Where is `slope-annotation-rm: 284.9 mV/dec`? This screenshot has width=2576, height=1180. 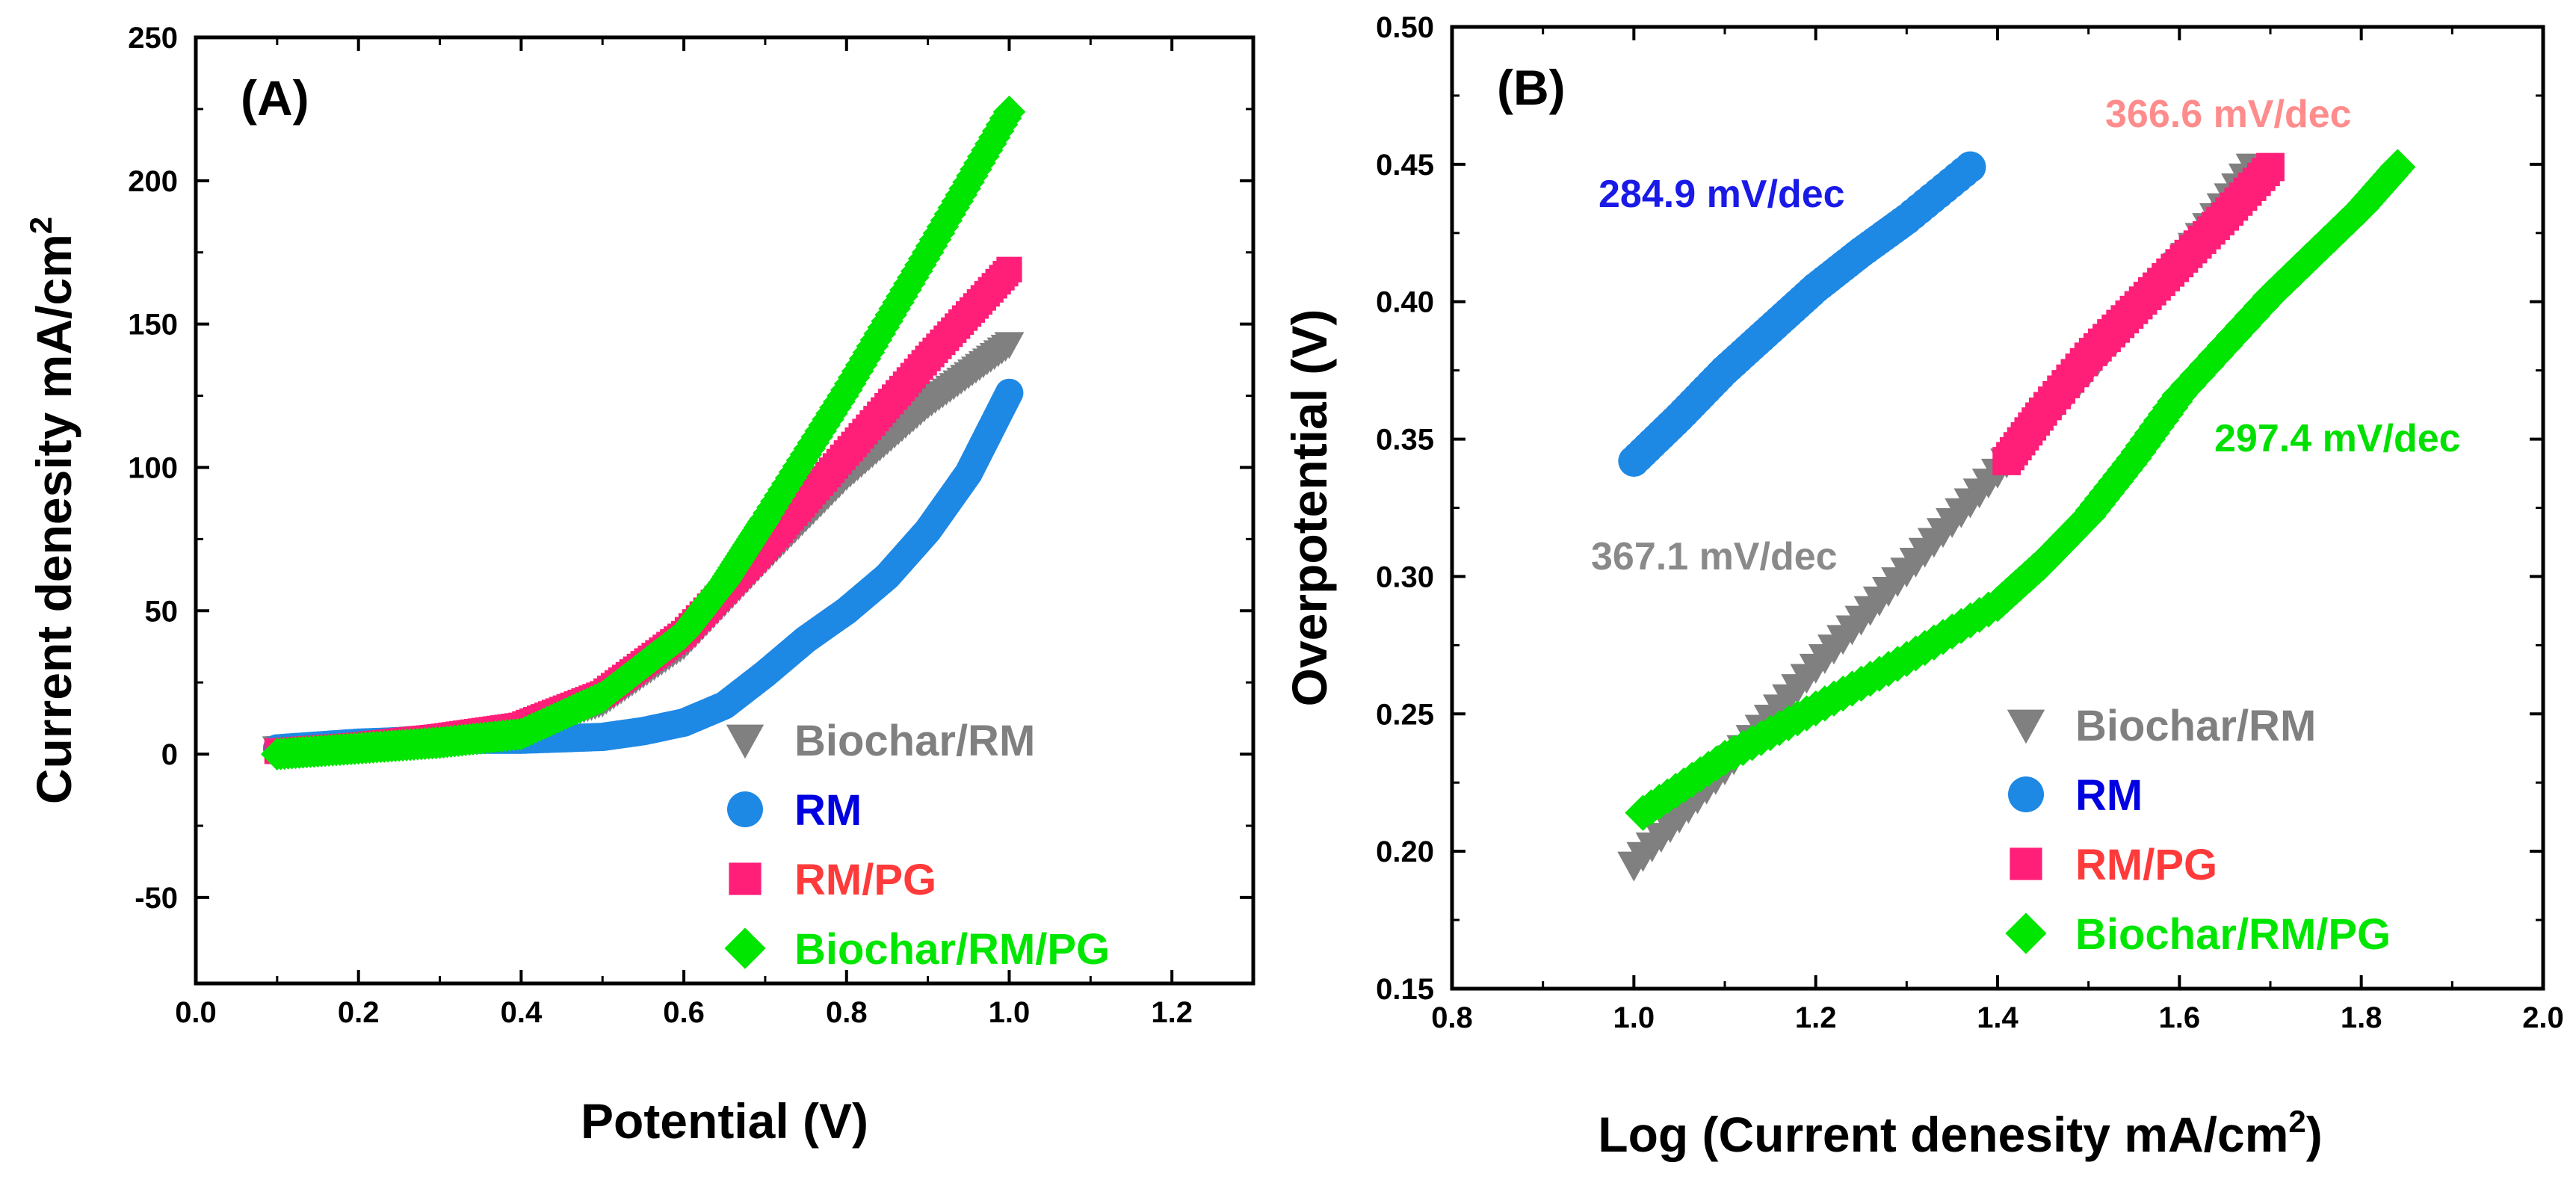 slope-annotation-rm: 284.9 mV/dec is located at coordinates (1722, 194).